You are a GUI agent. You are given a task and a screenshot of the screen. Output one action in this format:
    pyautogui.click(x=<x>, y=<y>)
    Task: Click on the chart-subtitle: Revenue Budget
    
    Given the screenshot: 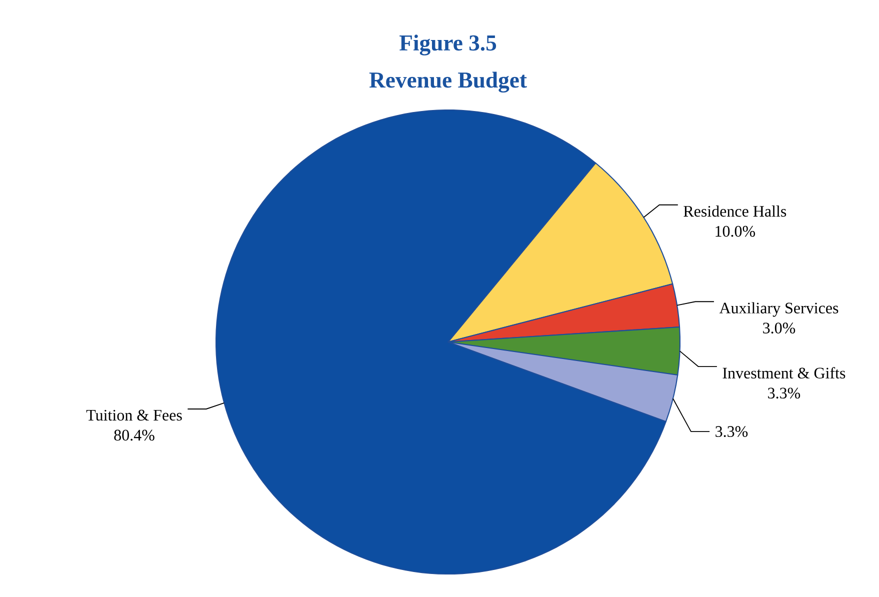 What is the action you would take?
    pyautogui.click(x=448, y=82)
    